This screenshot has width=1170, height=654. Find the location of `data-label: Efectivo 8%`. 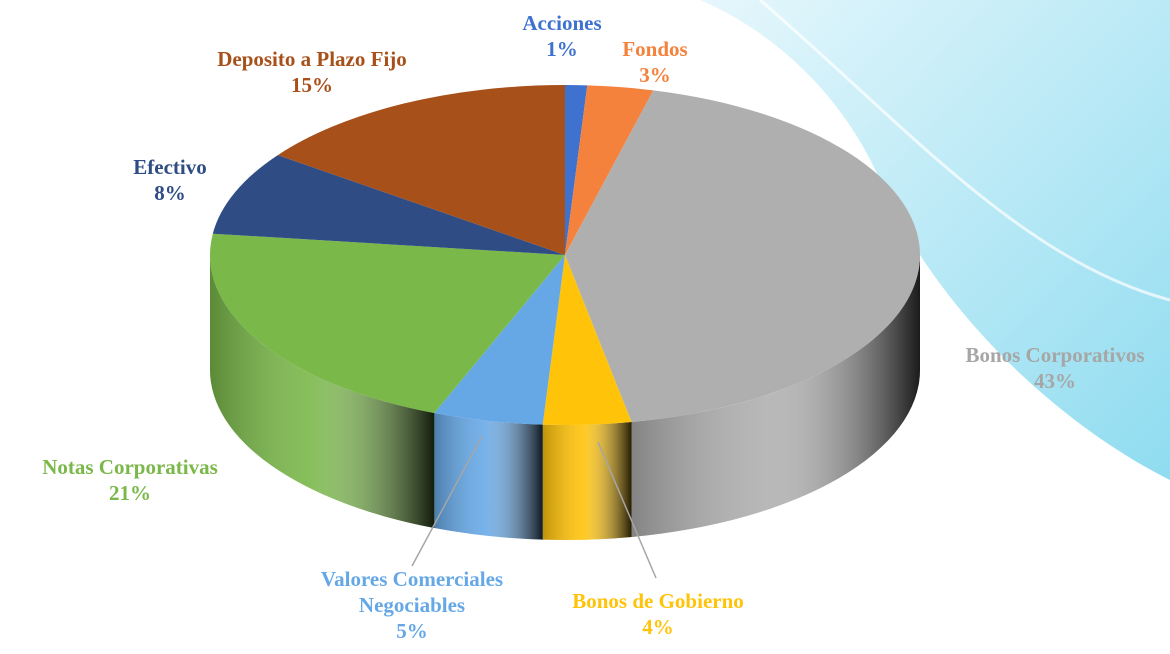

data-label: Efectivo 8% is located at coordinates (170, 180).